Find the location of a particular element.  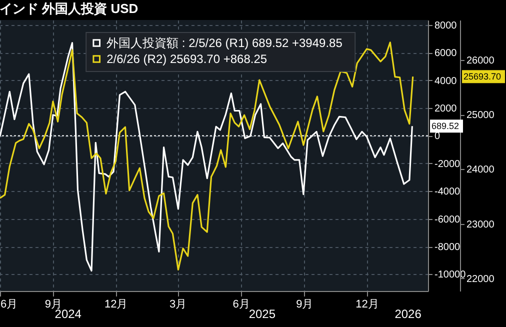

legend-label: 外国人投資額 : 2/5/26 (R1) 689.52 +3949.85 is located at coordinates (224, 43).